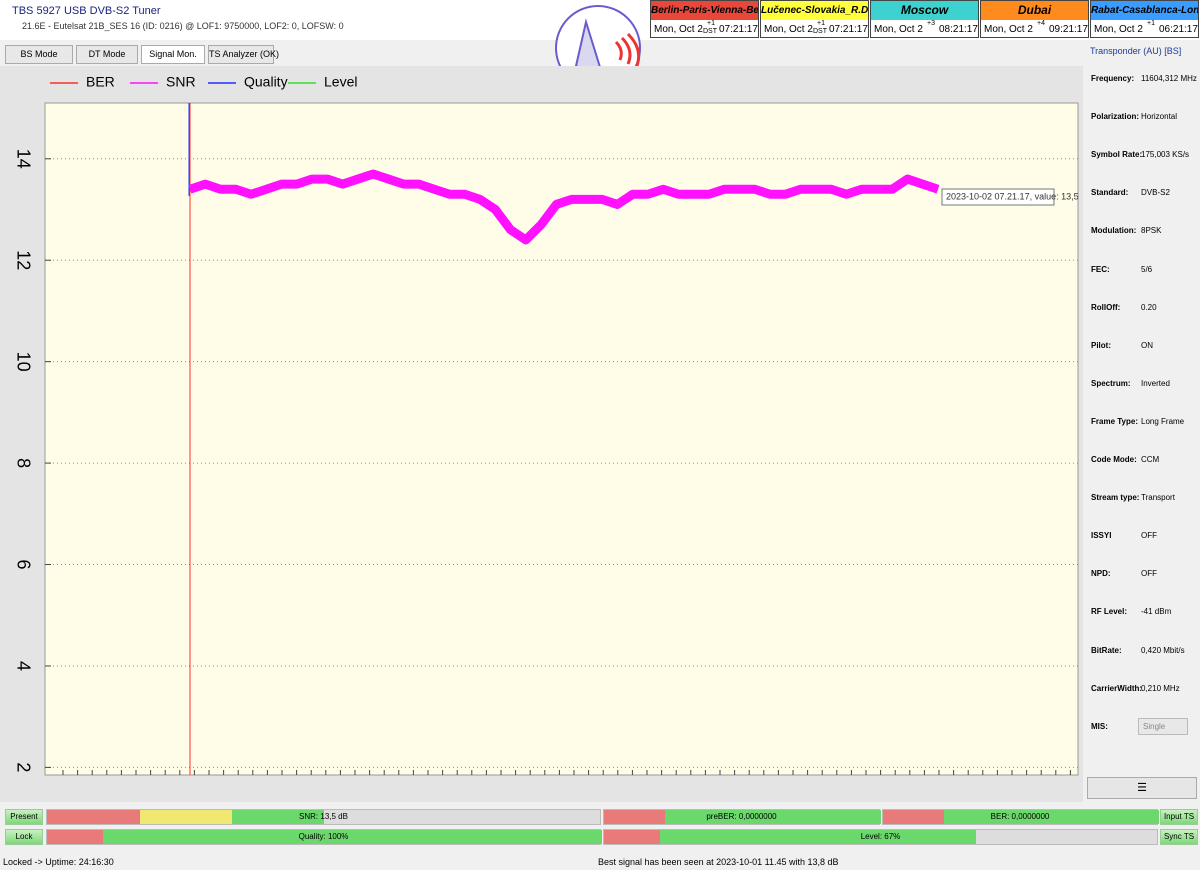 The image size is (1200, 870). Describe the element at coordinates (1179, 837) in the screenshot. I see `status-button: Sync TS` at that location.